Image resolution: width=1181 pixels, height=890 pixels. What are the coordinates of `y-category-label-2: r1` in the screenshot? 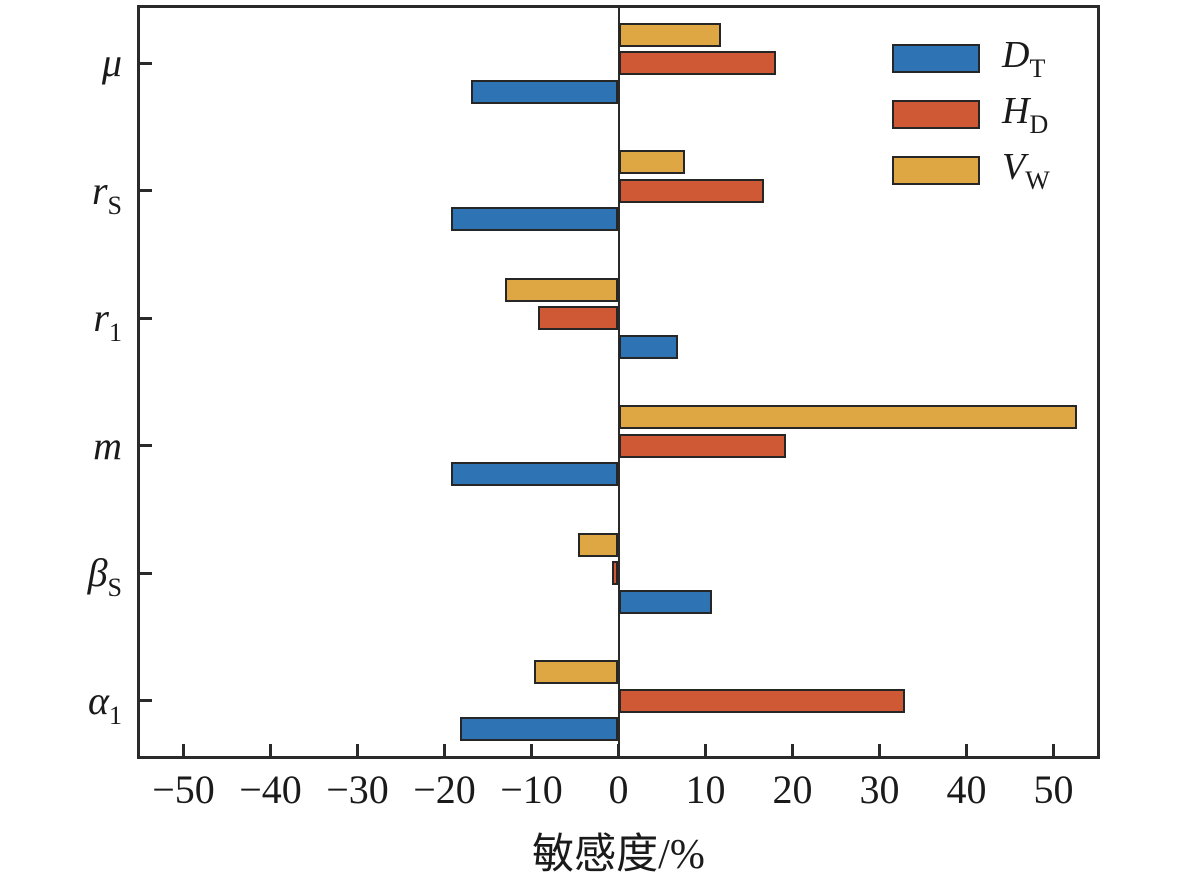 It's located at (107, 321).